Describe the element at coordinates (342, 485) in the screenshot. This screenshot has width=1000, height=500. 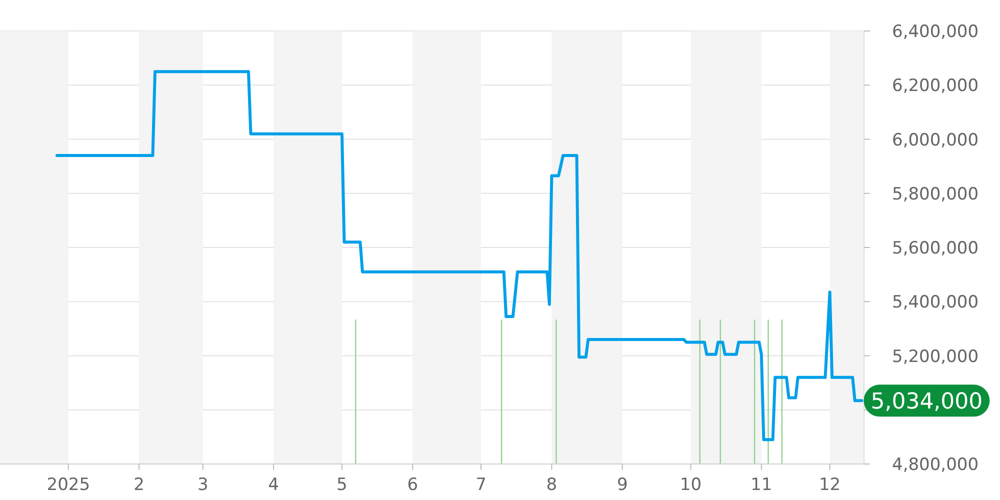
I see `x-tick-label: 5` at that location.